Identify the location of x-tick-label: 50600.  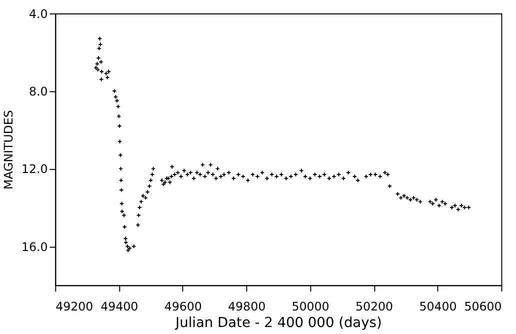
(483, 306).